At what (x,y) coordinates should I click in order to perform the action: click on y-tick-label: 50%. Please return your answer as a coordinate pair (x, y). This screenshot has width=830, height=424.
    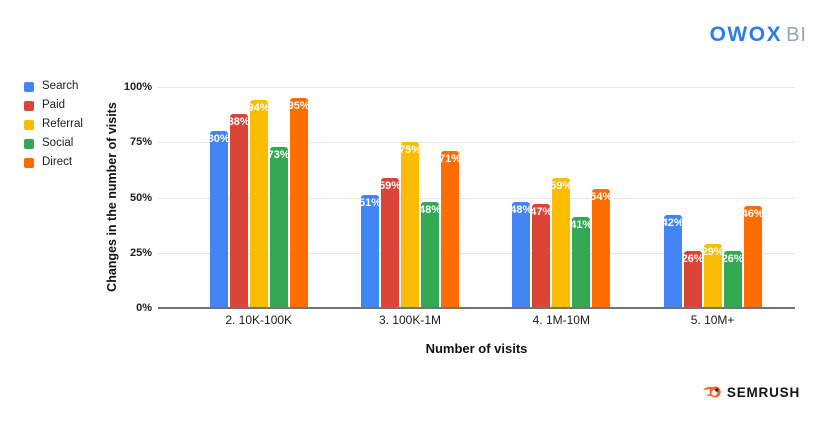
    Looking at the image, I should click on (140, 197).